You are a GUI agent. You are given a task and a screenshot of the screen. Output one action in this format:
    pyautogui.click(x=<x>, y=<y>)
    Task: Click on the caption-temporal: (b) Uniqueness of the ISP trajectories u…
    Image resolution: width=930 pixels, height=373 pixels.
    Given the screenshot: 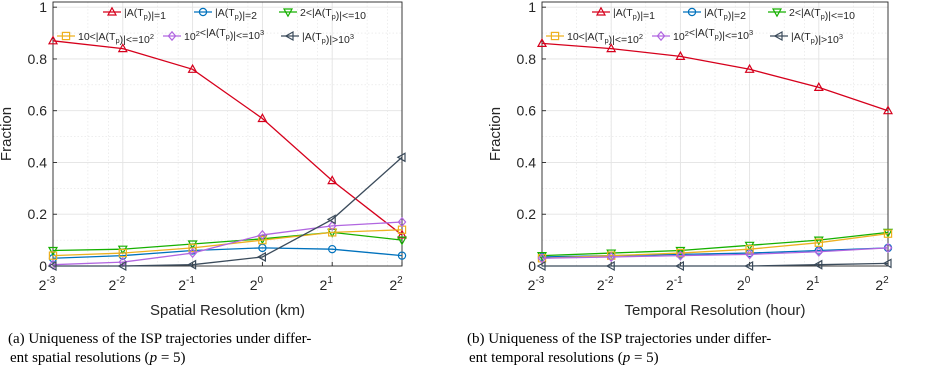 What is the action you would take?
    pyautogui.click(x=687, y=349)
    